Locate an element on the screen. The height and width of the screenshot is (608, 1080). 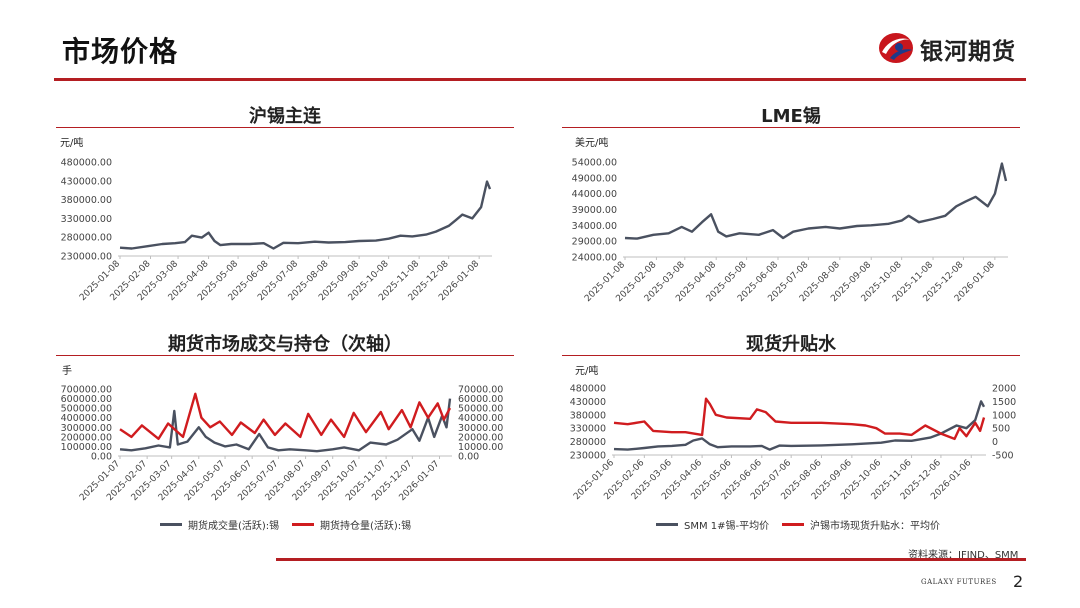
y-tick-label: 430000 is located at coordinates (588, 402).